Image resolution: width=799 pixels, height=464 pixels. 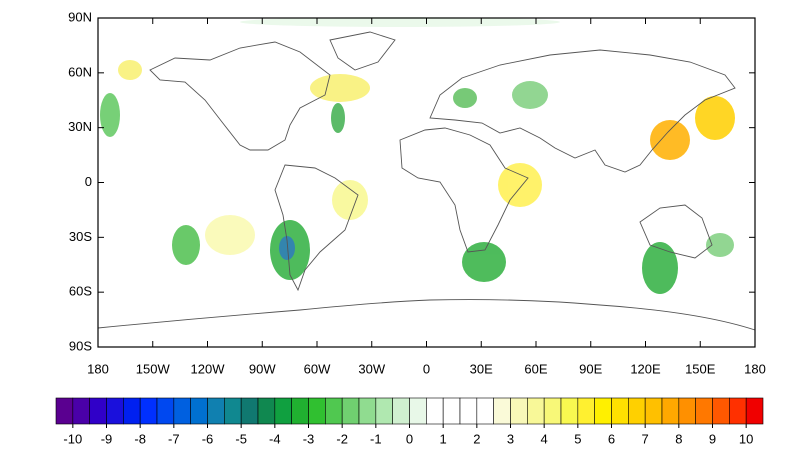 I want to click on colorbar-label: 4, so click(x=544, y=438).